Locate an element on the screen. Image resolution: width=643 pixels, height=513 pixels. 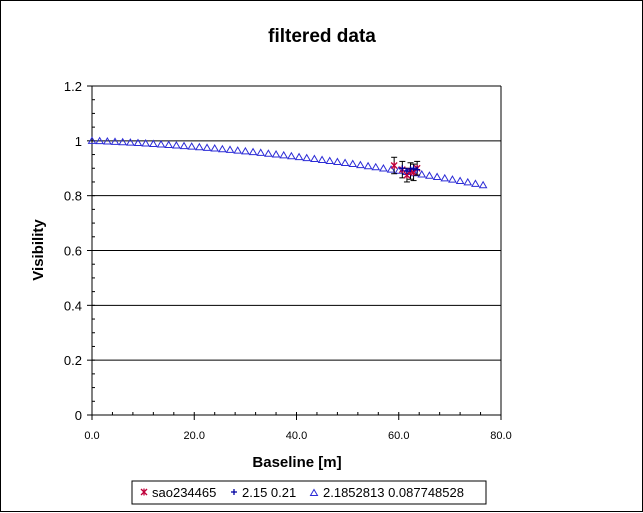
y-axis-label: Visibility is located at coordinates (38, 250).